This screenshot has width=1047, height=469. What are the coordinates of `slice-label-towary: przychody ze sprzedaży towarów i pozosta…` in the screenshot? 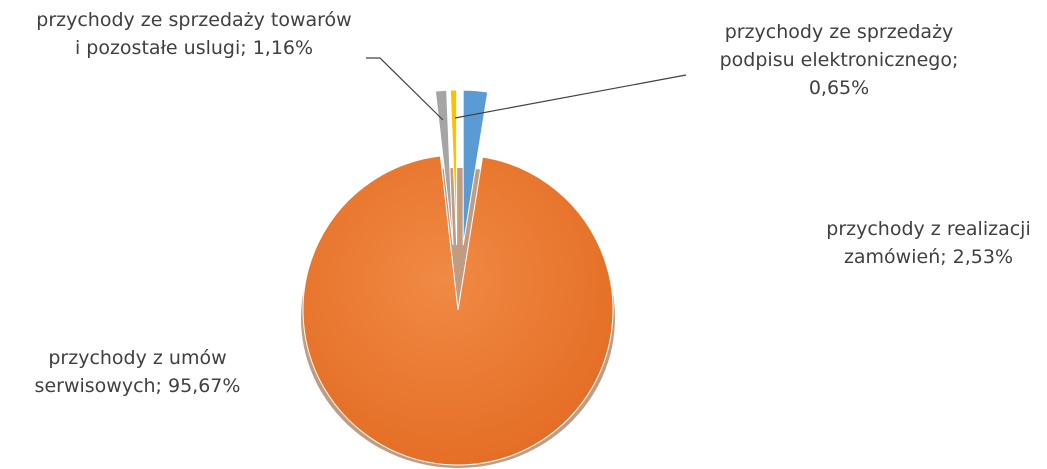 It's located at (194, 34).